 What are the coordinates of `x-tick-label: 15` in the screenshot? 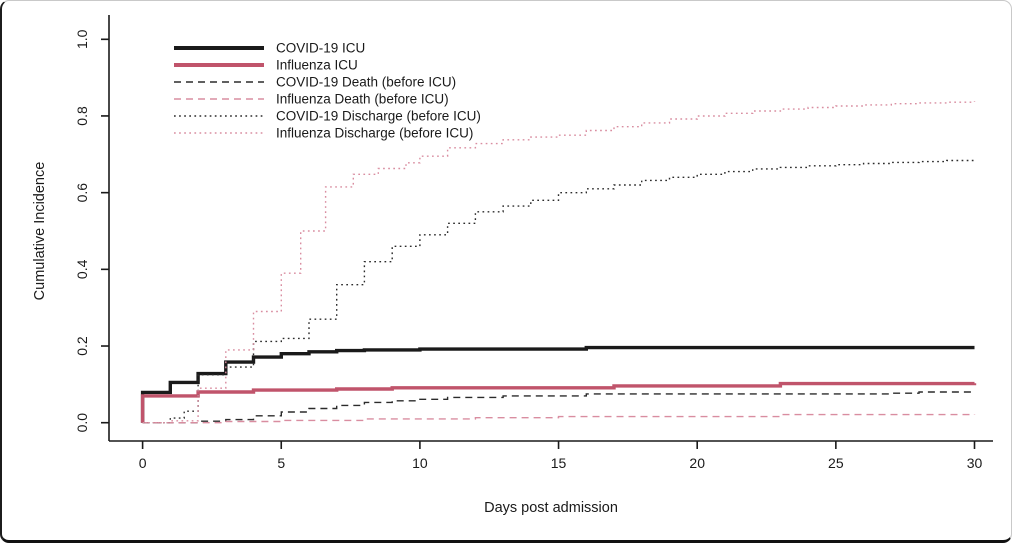 It's located at (559, 463).